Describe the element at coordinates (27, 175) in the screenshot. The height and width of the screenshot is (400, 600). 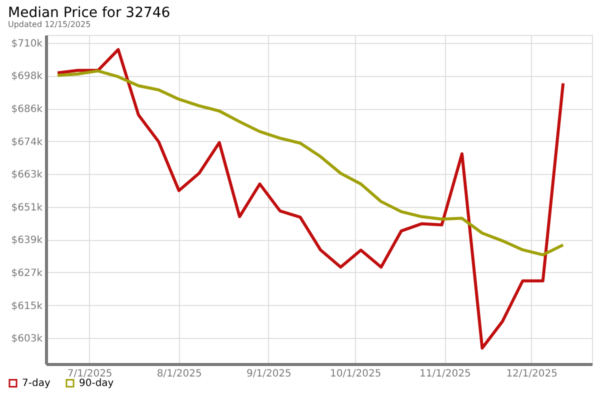
I see `y-tick-label: $663k` at that location.